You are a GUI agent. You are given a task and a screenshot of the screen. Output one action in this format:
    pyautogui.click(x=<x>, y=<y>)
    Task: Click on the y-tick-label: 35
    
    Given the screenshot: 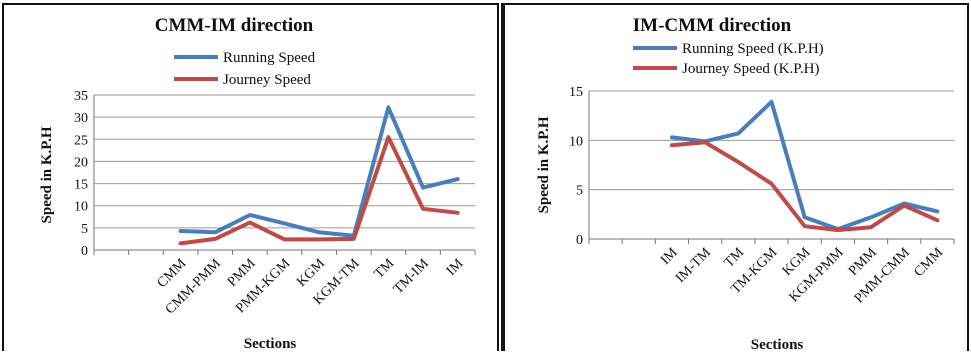 What is the action you would take?
    pyautogui.click(x=81, y=96)
    